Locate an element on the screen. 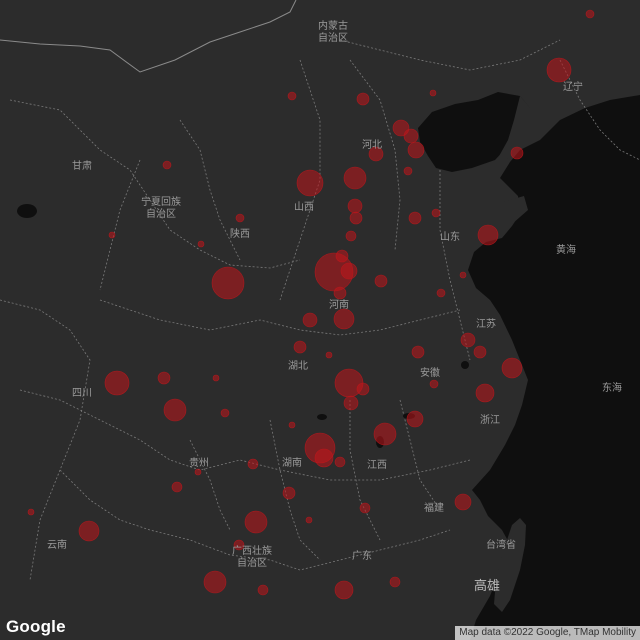  label-taiwan: 台湾省 is located at coordinates (501, 545).